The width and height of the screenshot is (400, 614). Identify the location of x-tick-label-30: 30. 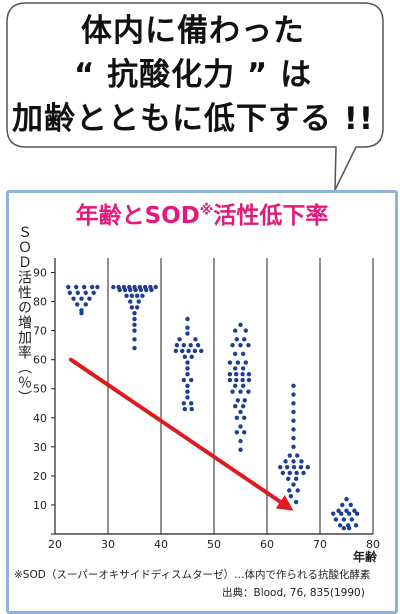
(108, 544).